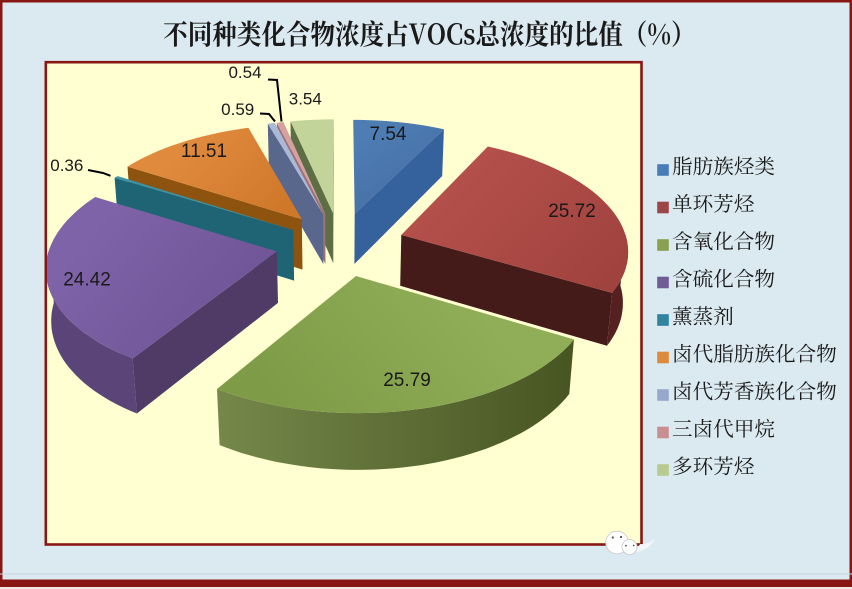 The width and height of the screenshot is (852, 589). I want to click on svg-text: 0.54, so click(244, 72).